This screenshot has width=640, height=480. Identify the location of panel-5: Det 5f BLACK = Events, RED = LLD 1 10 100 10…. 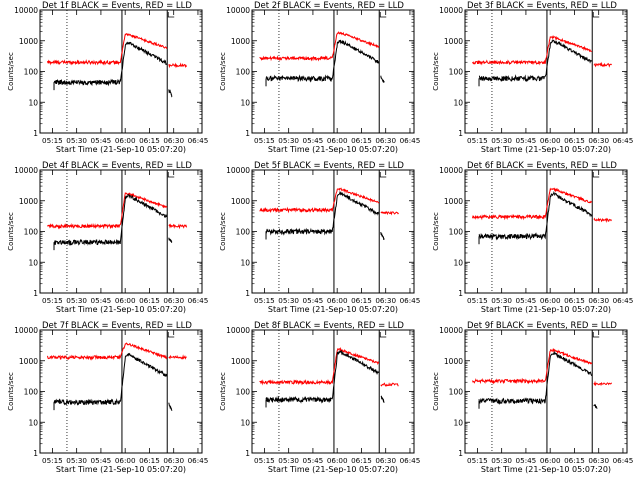
(319, 237).